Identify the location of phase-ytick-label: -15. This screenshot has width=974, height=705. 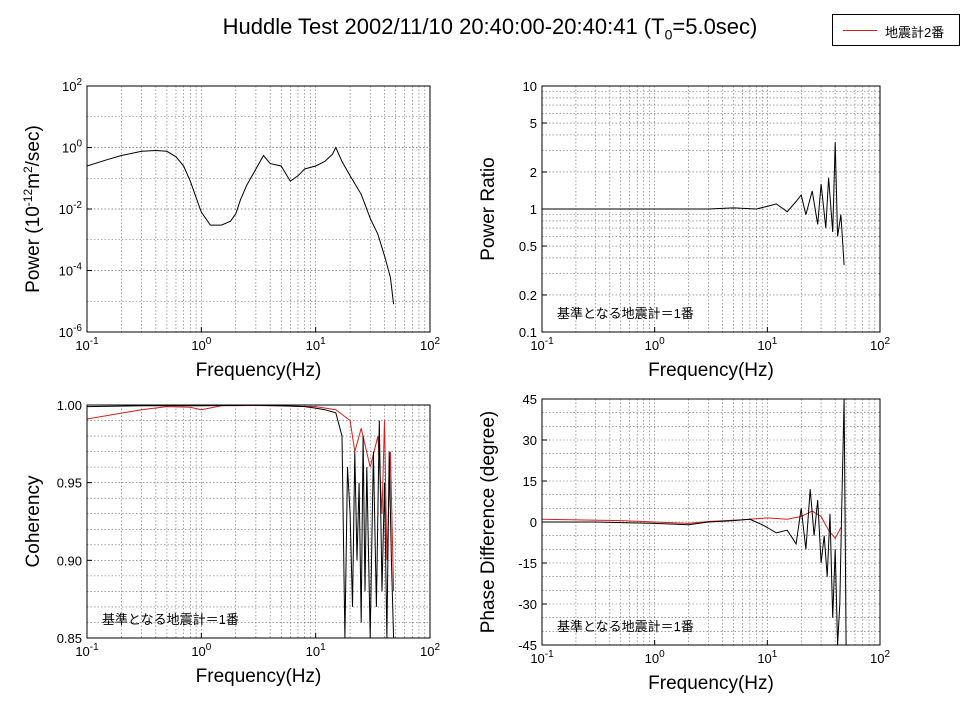
(527, 563).